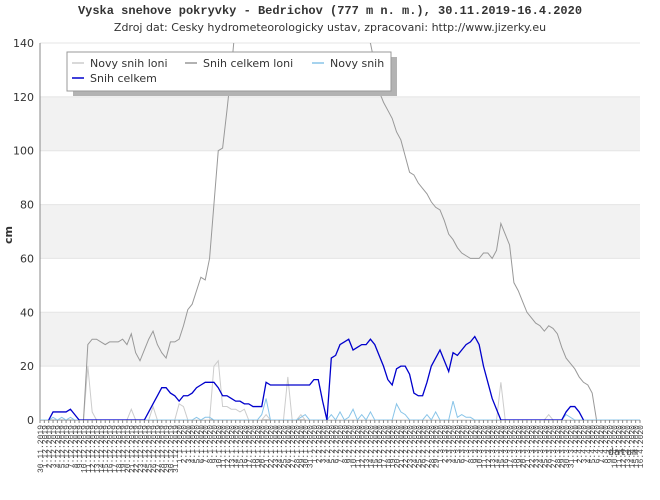 The width and height of the screenshot is (660, 500). Describe the element at coordinates (202, 444) in the screenshot. I see `x-tick-label: 6.1.2020` at that location.